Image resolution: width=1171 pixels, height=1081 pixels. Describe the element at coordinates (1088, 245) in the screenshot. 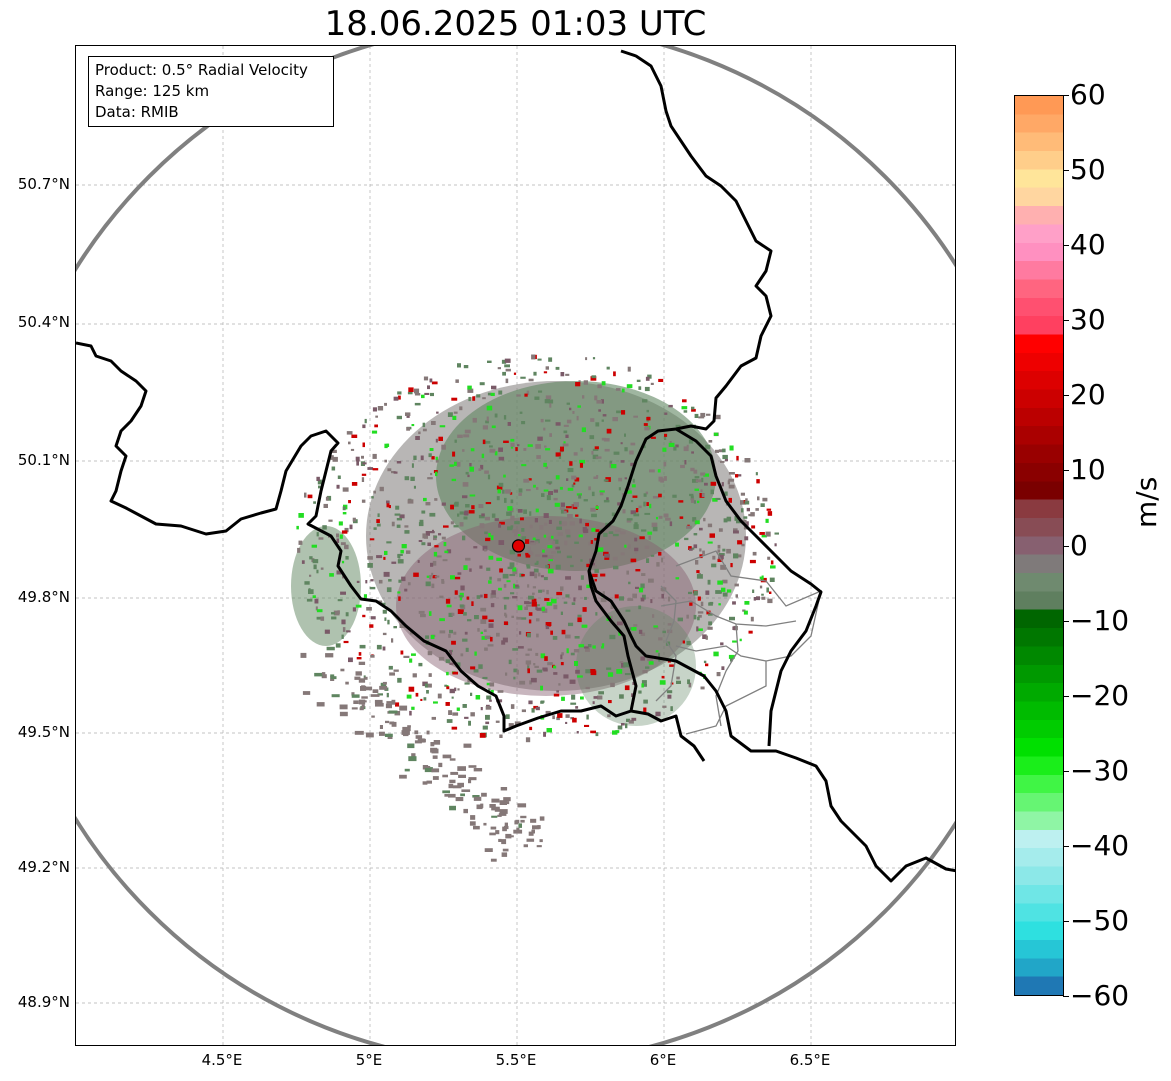

I see `colorbar-tick-label: 40` at that location.